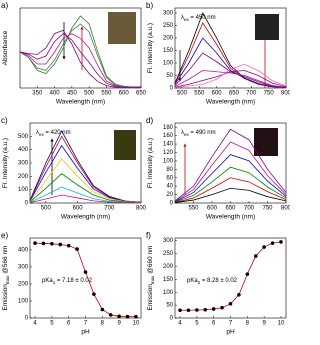  Describe the element at coordinates (35, 324) in the screenshot. I see `x-tick-label: 4` at that location.